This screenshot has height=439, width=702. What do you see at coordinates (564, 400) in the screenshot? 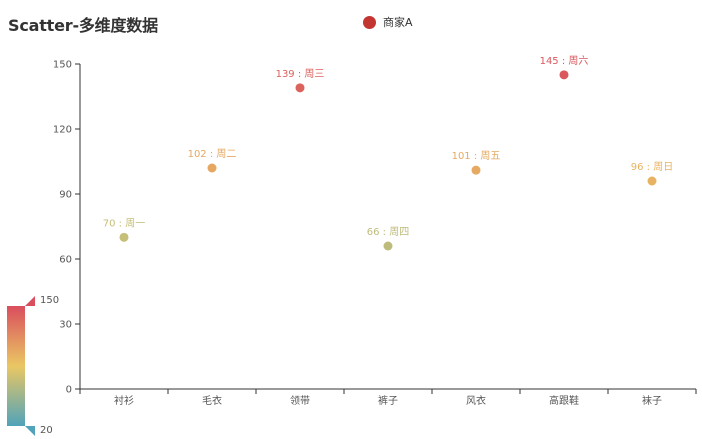
I see `x-tick-label: 高跟鞋` at bounding box center [564, 400].